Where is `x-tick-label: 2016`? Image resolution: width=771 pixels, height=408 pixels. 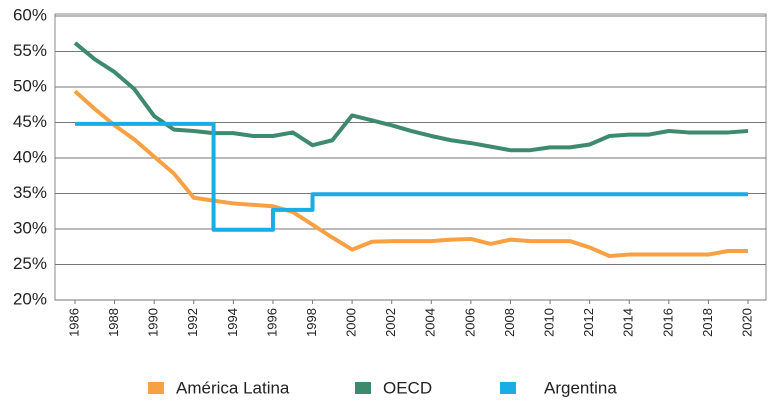 x-tick-label: 2016 is located at coordinates (667, 322).